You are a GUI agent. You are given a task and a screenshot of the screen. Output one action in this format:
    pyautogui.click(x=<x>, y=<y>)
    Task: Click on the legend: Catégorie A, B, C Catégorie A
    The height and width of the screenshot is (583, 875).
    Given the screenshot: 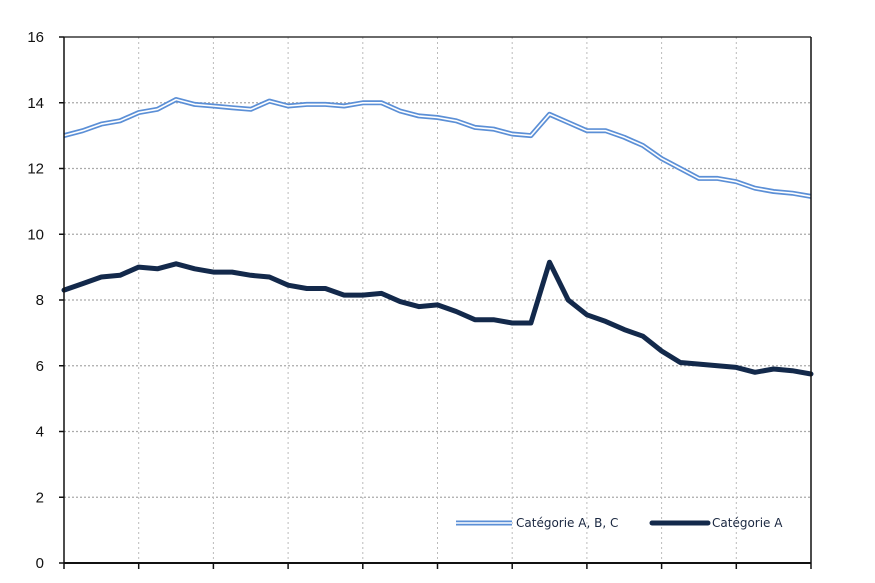 What is the action you would take?
    pyautogui.click(x=619, y=523)
    